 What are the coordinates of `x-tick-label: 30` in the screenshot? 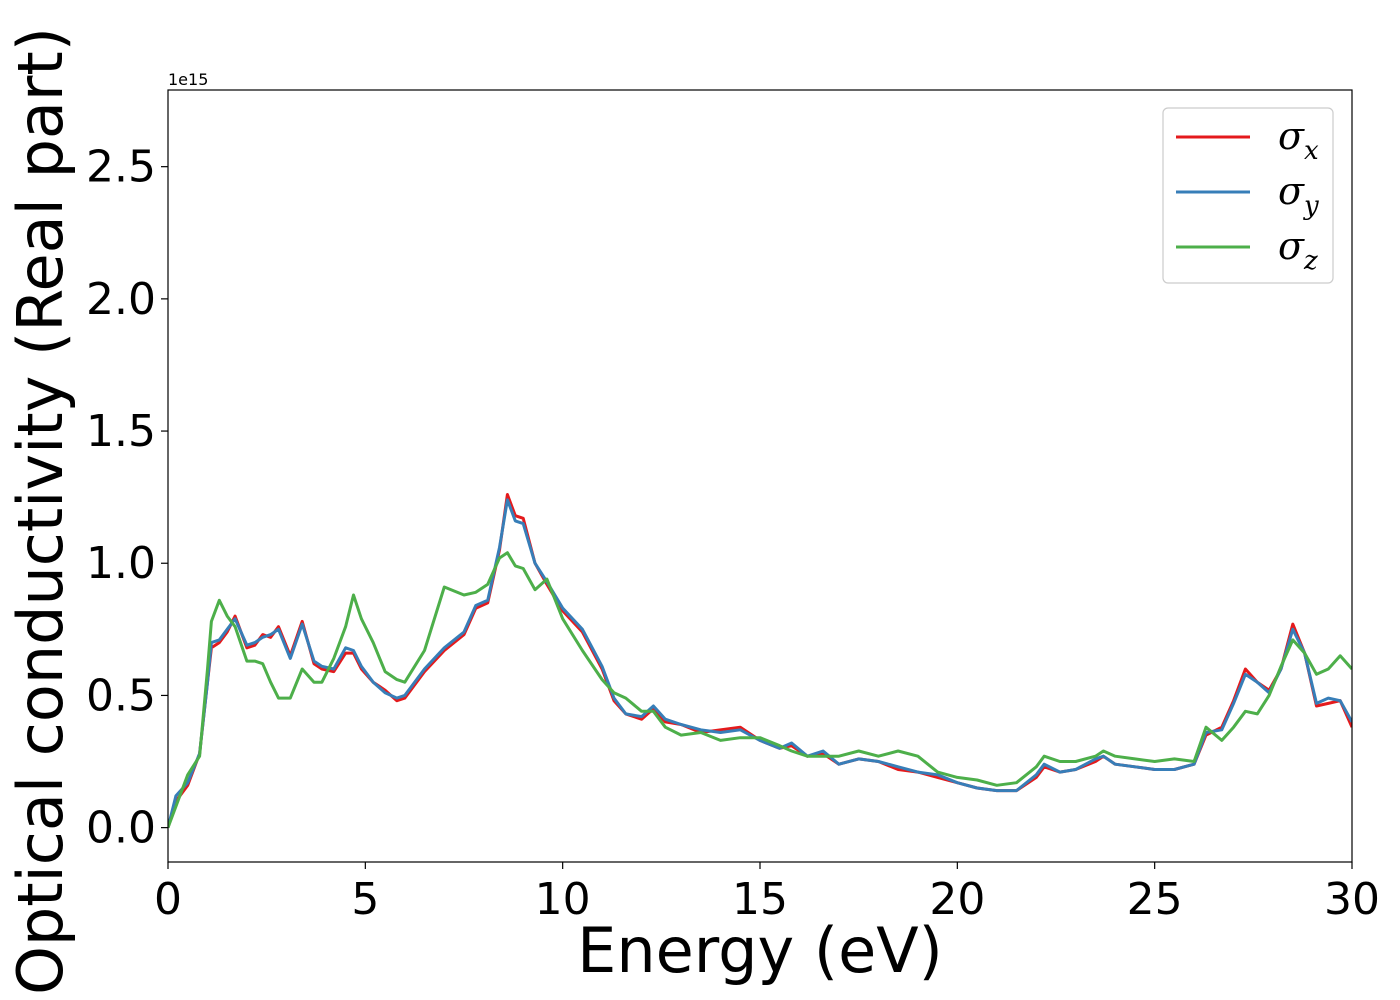 It's located at (1352, 899).